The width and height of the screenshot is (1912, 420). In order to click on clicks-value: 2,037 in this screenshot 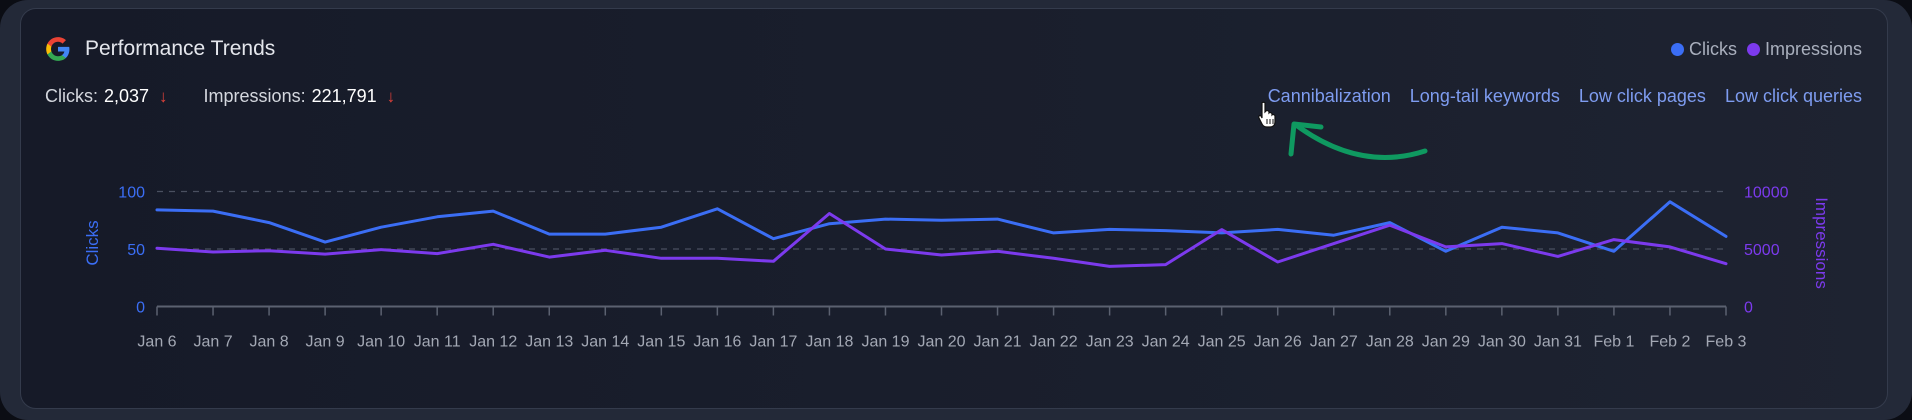, I will do `click(127, 96)`.